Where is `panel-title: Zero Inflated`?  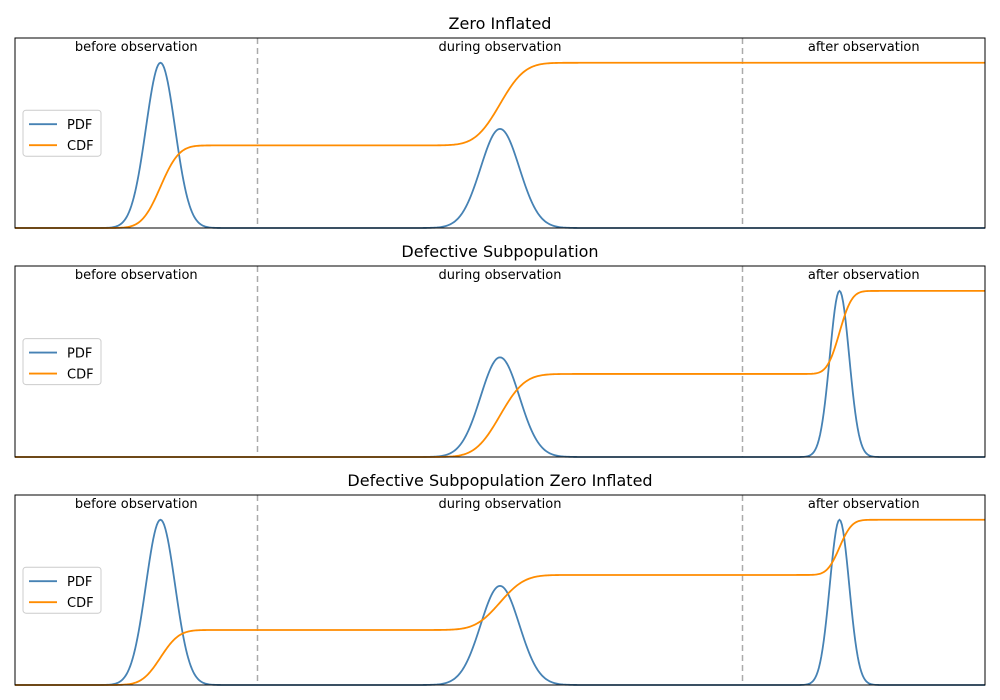
panel-title: Zero Inflated is located at coordinates (500, 23).